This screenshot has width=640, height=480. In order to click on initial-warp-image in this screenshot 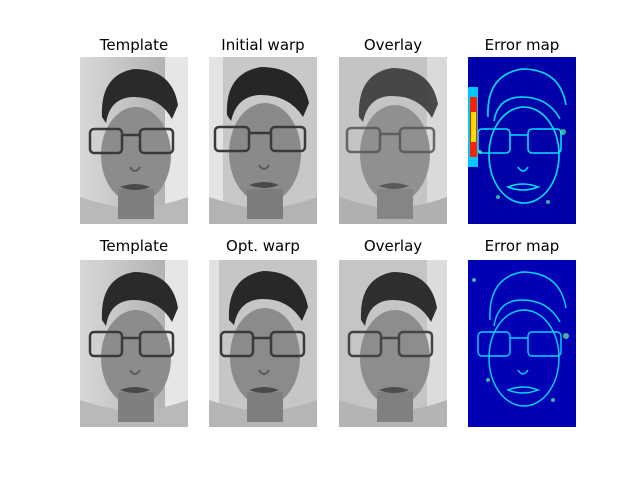, I will do `click(263, 140)`.